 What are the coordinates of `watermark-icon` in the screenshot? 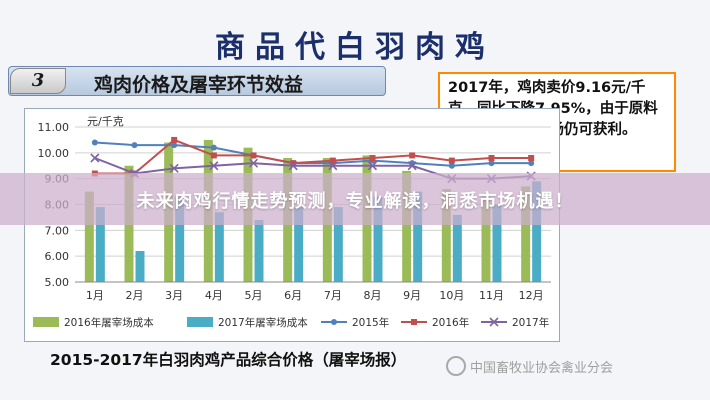 It's located at (456, 366).